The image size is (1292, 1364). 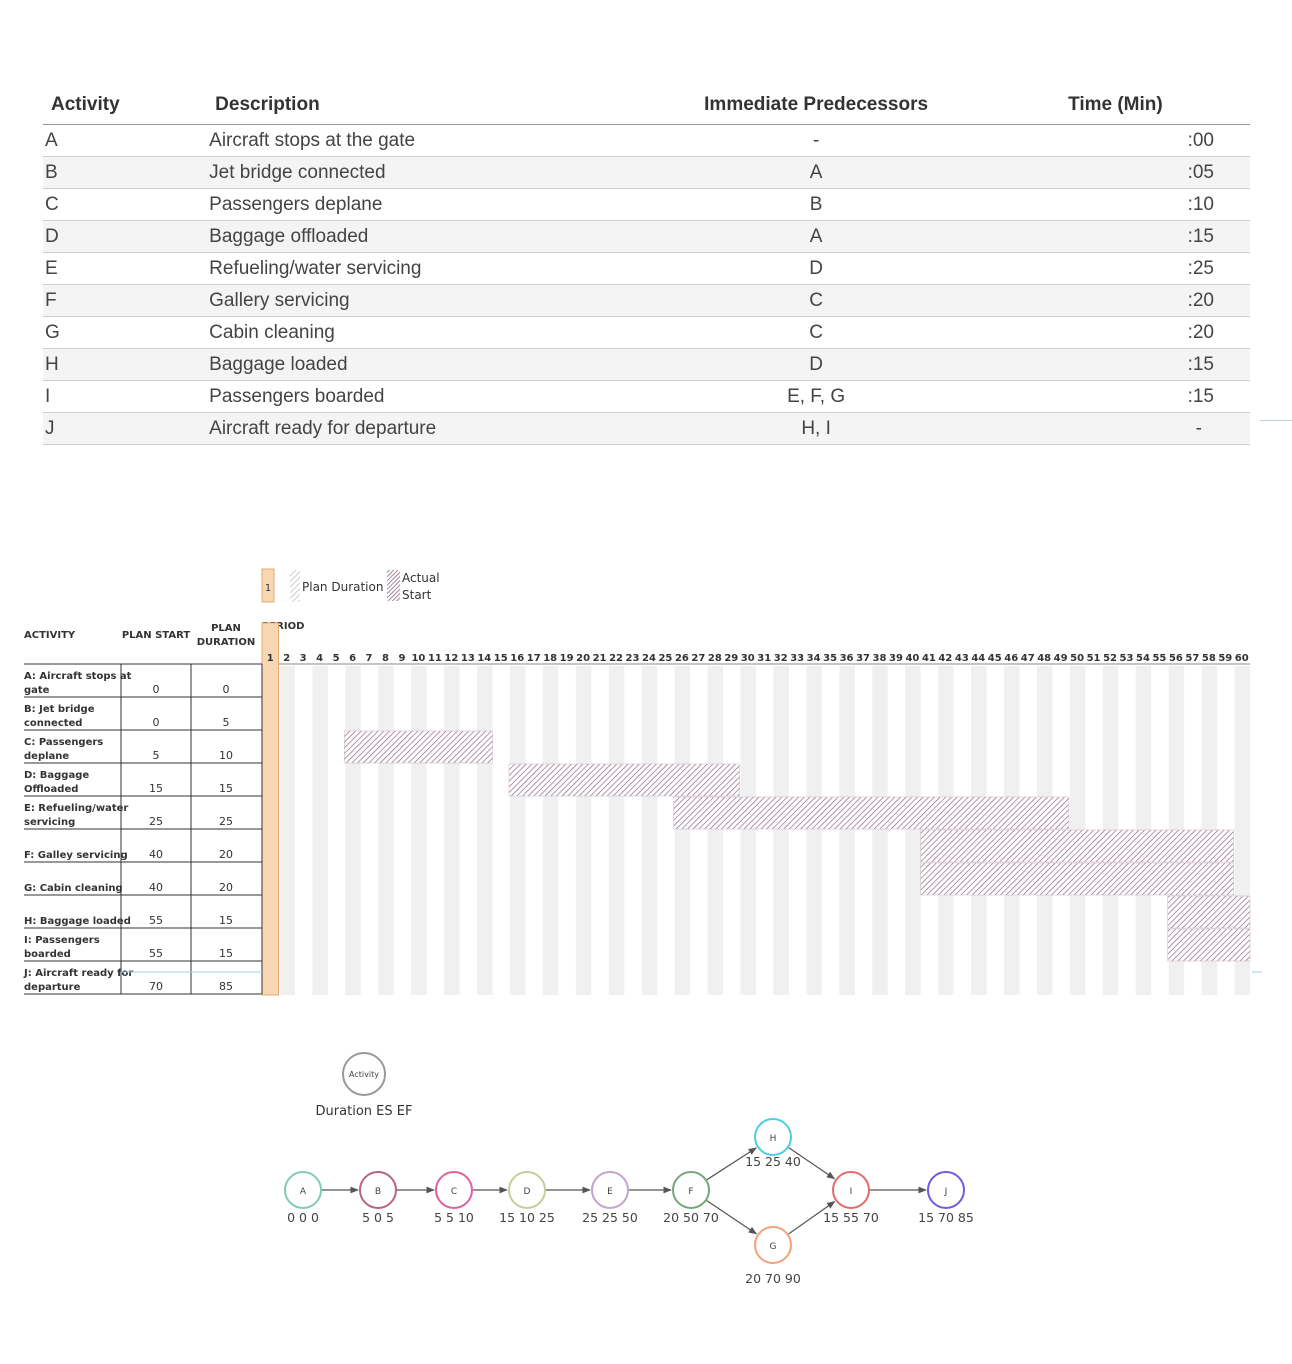 What do you see at coordinates (286, 658) in the screenshot?
I see `period-number: 2` at bounding box center [286, 658].